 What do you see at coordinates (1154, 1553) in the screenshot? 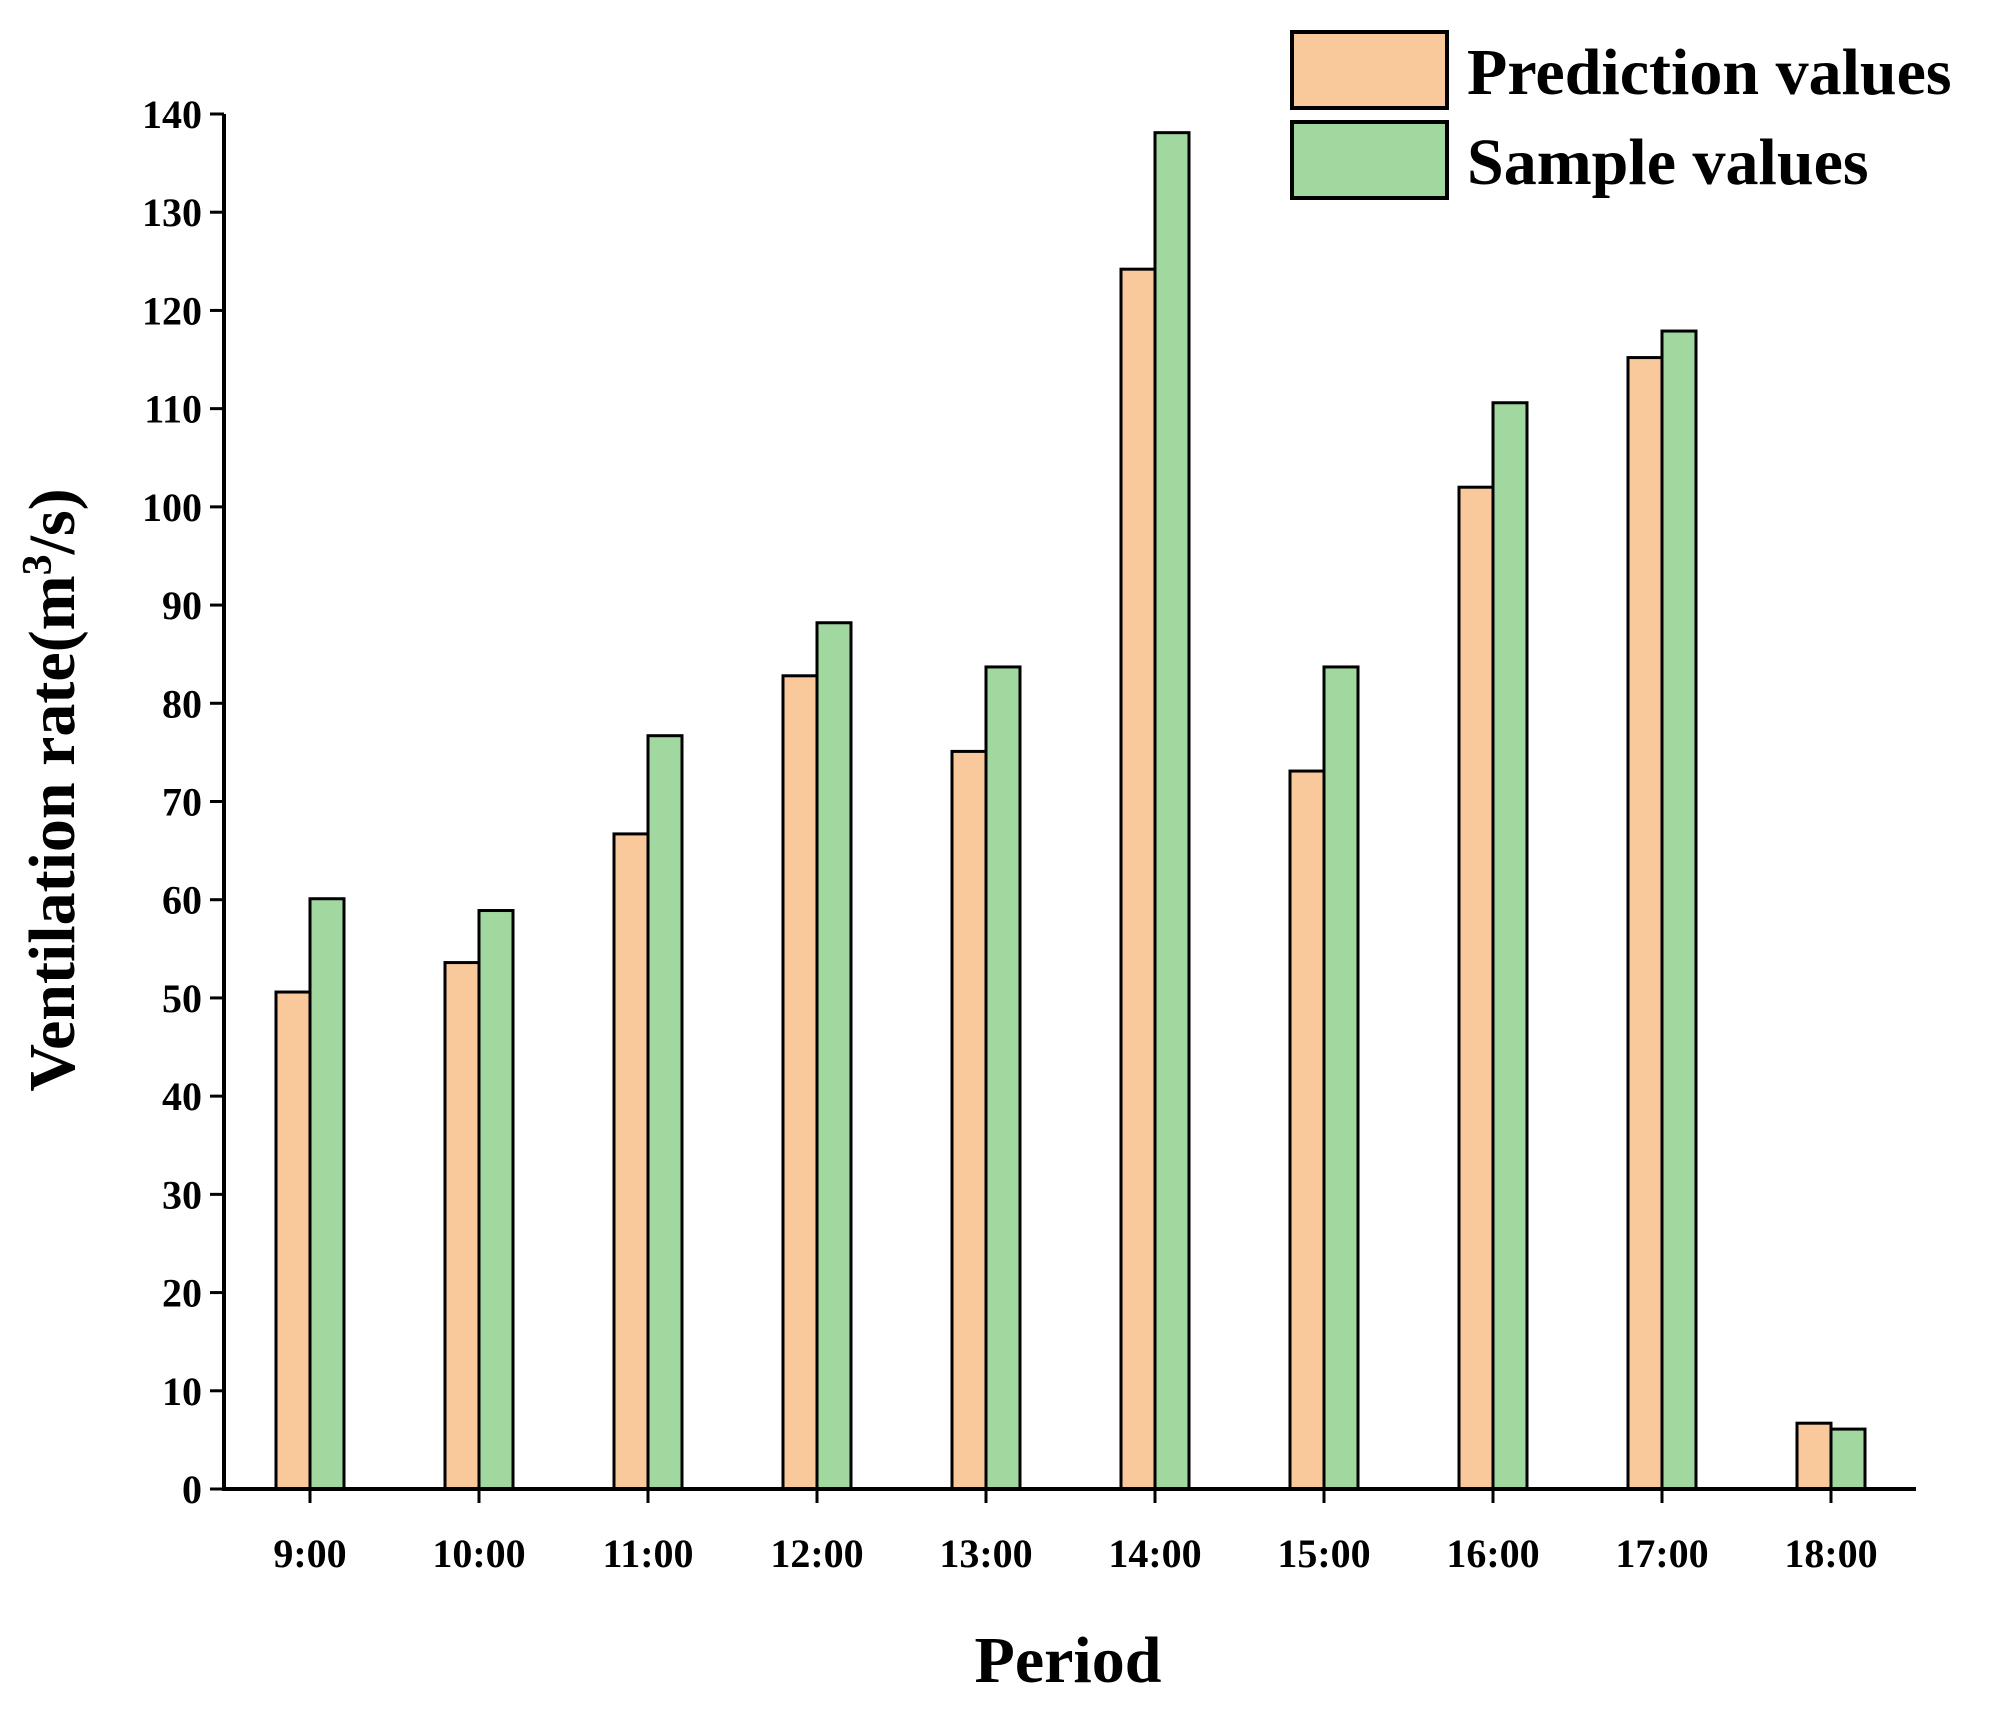
I see `x-tick-label: 14:00` at bounding box center [1154, 1553].